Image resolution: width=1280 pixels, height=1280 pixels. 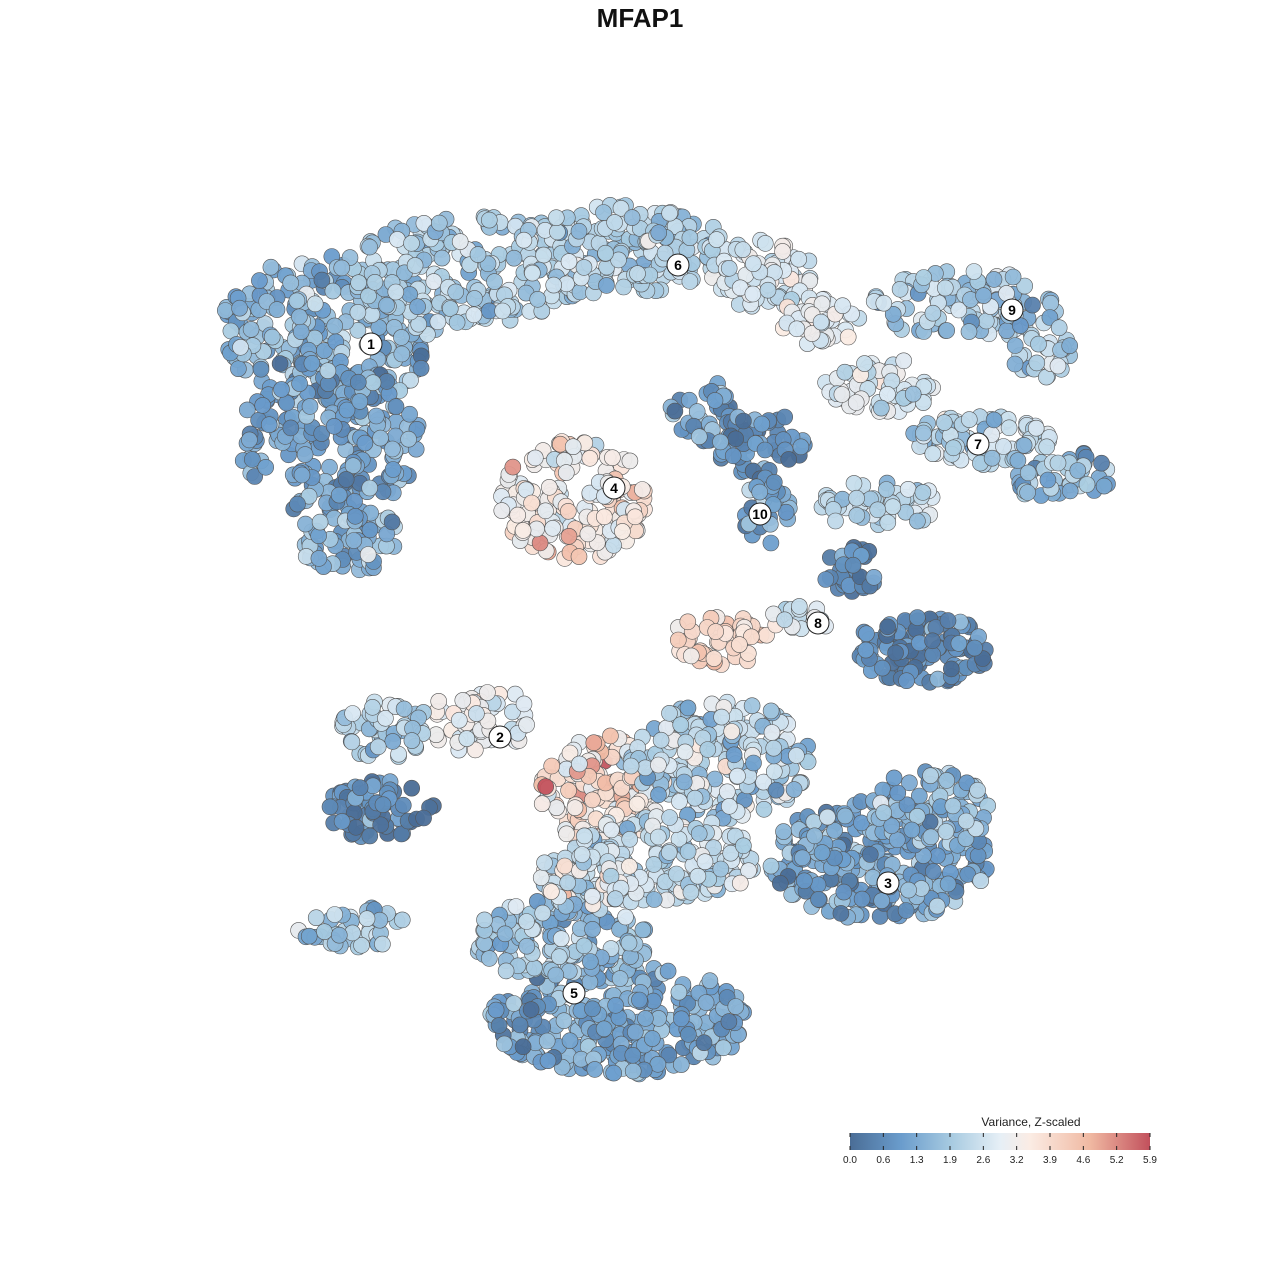 I want to click on cluster-label-text: 6, so click(x=678, y=265).